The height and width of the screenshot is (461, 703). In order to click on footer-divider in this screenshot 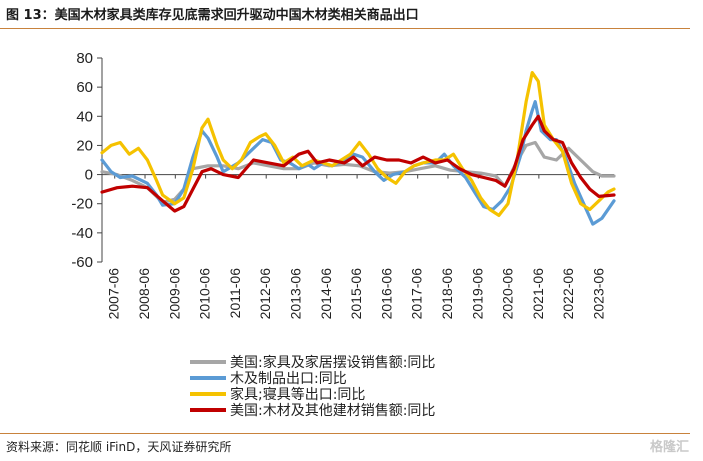, I will do `click(345, 433)`.